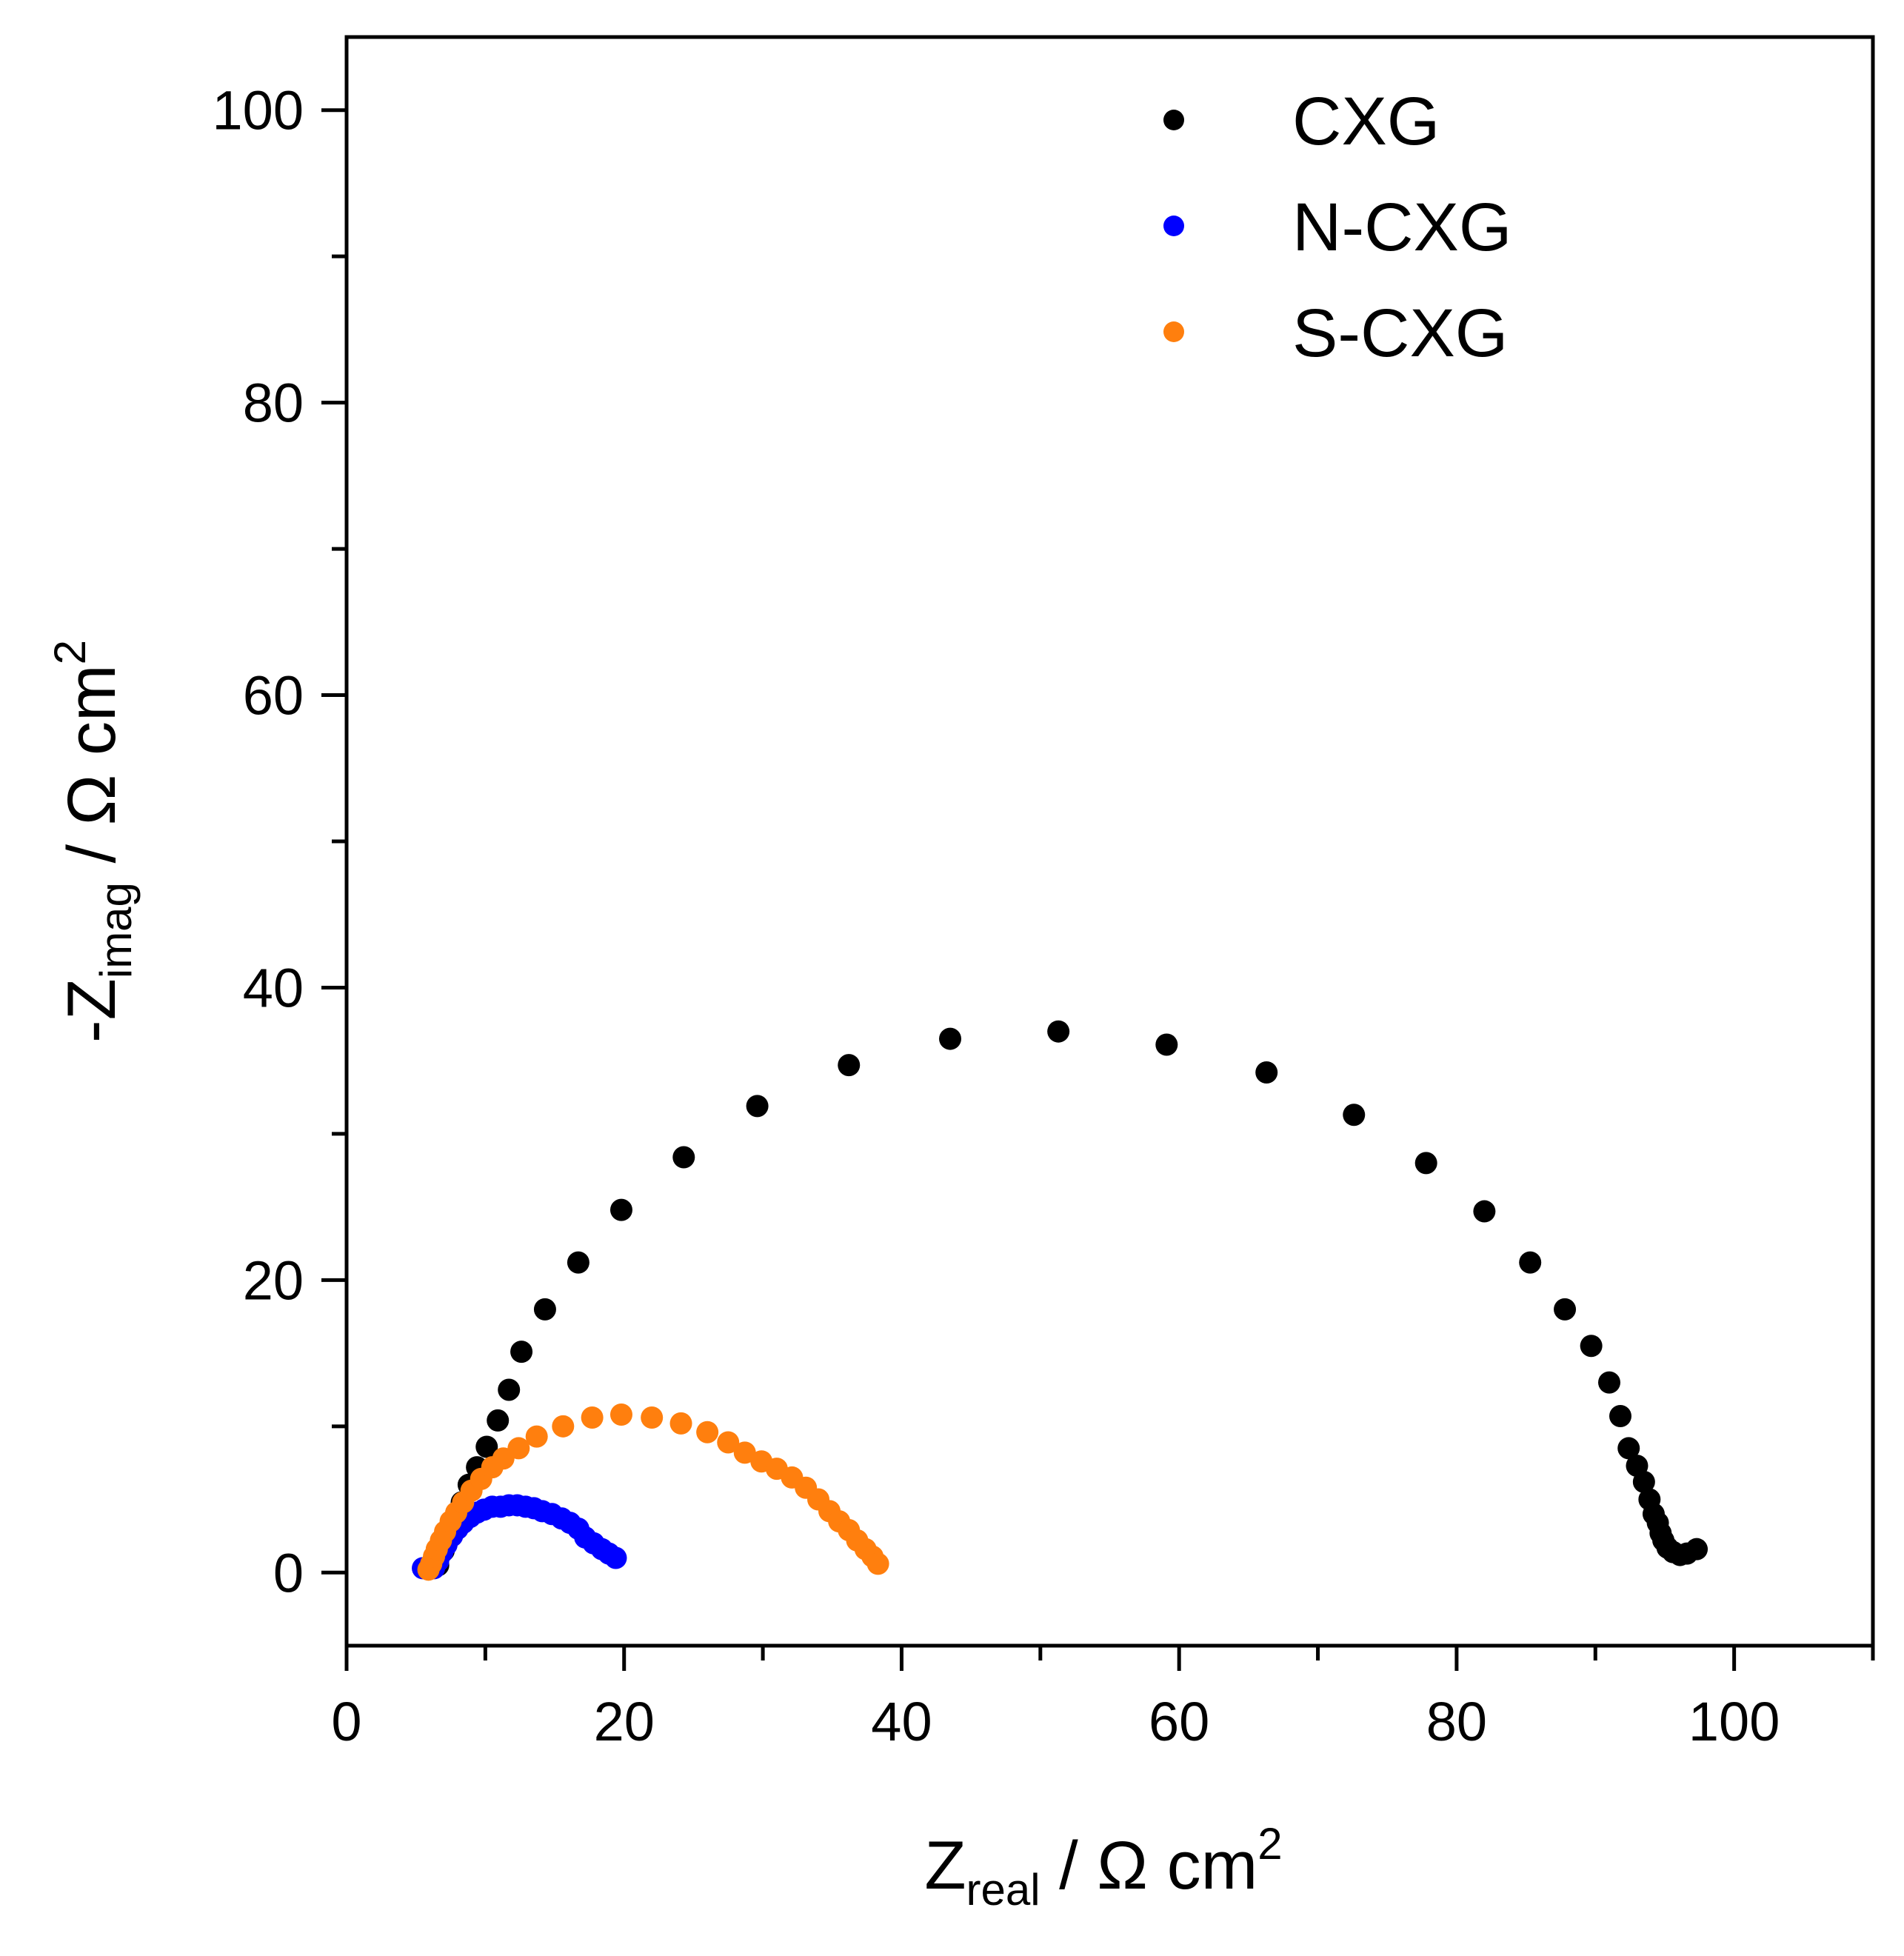 Image resolution: width=1904 pixels, height=1956 pixels. I want to click on x-tick-label: 60, so click(1179, 1721).